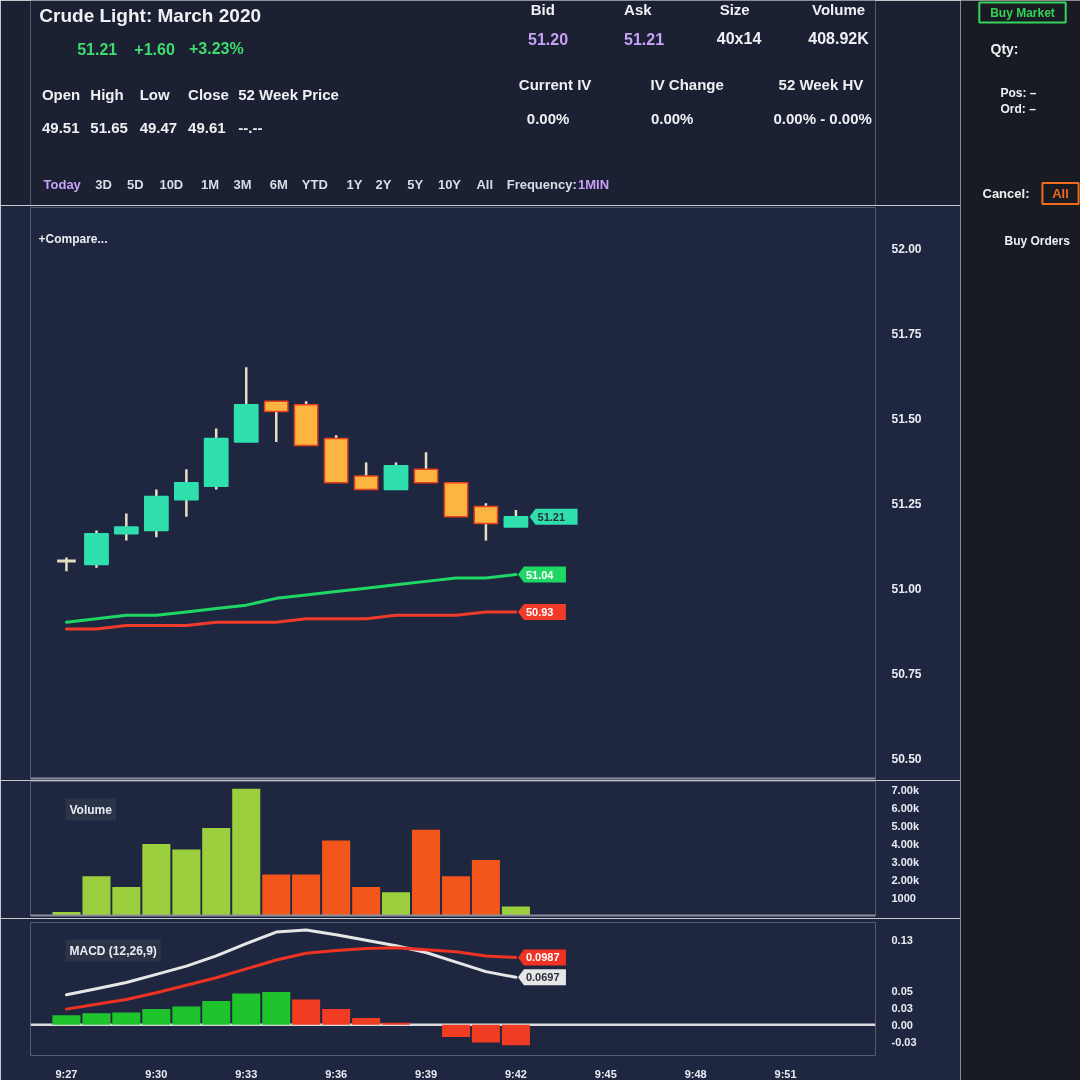 Image resolution: width=1080 pixels, height=1080 pixels. I want to click on text: Buy Orders, so click(1037, 240).